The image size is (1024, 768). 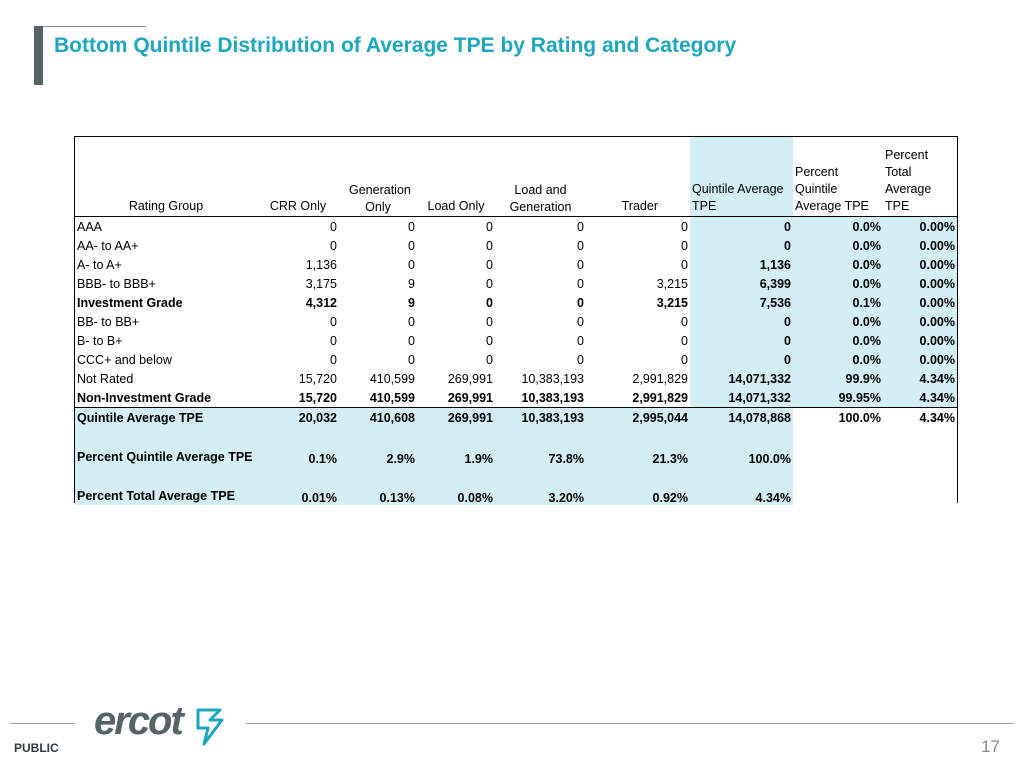 I want to click on ercot-logo-wordmark: ercot, so click(x=139, y=721).